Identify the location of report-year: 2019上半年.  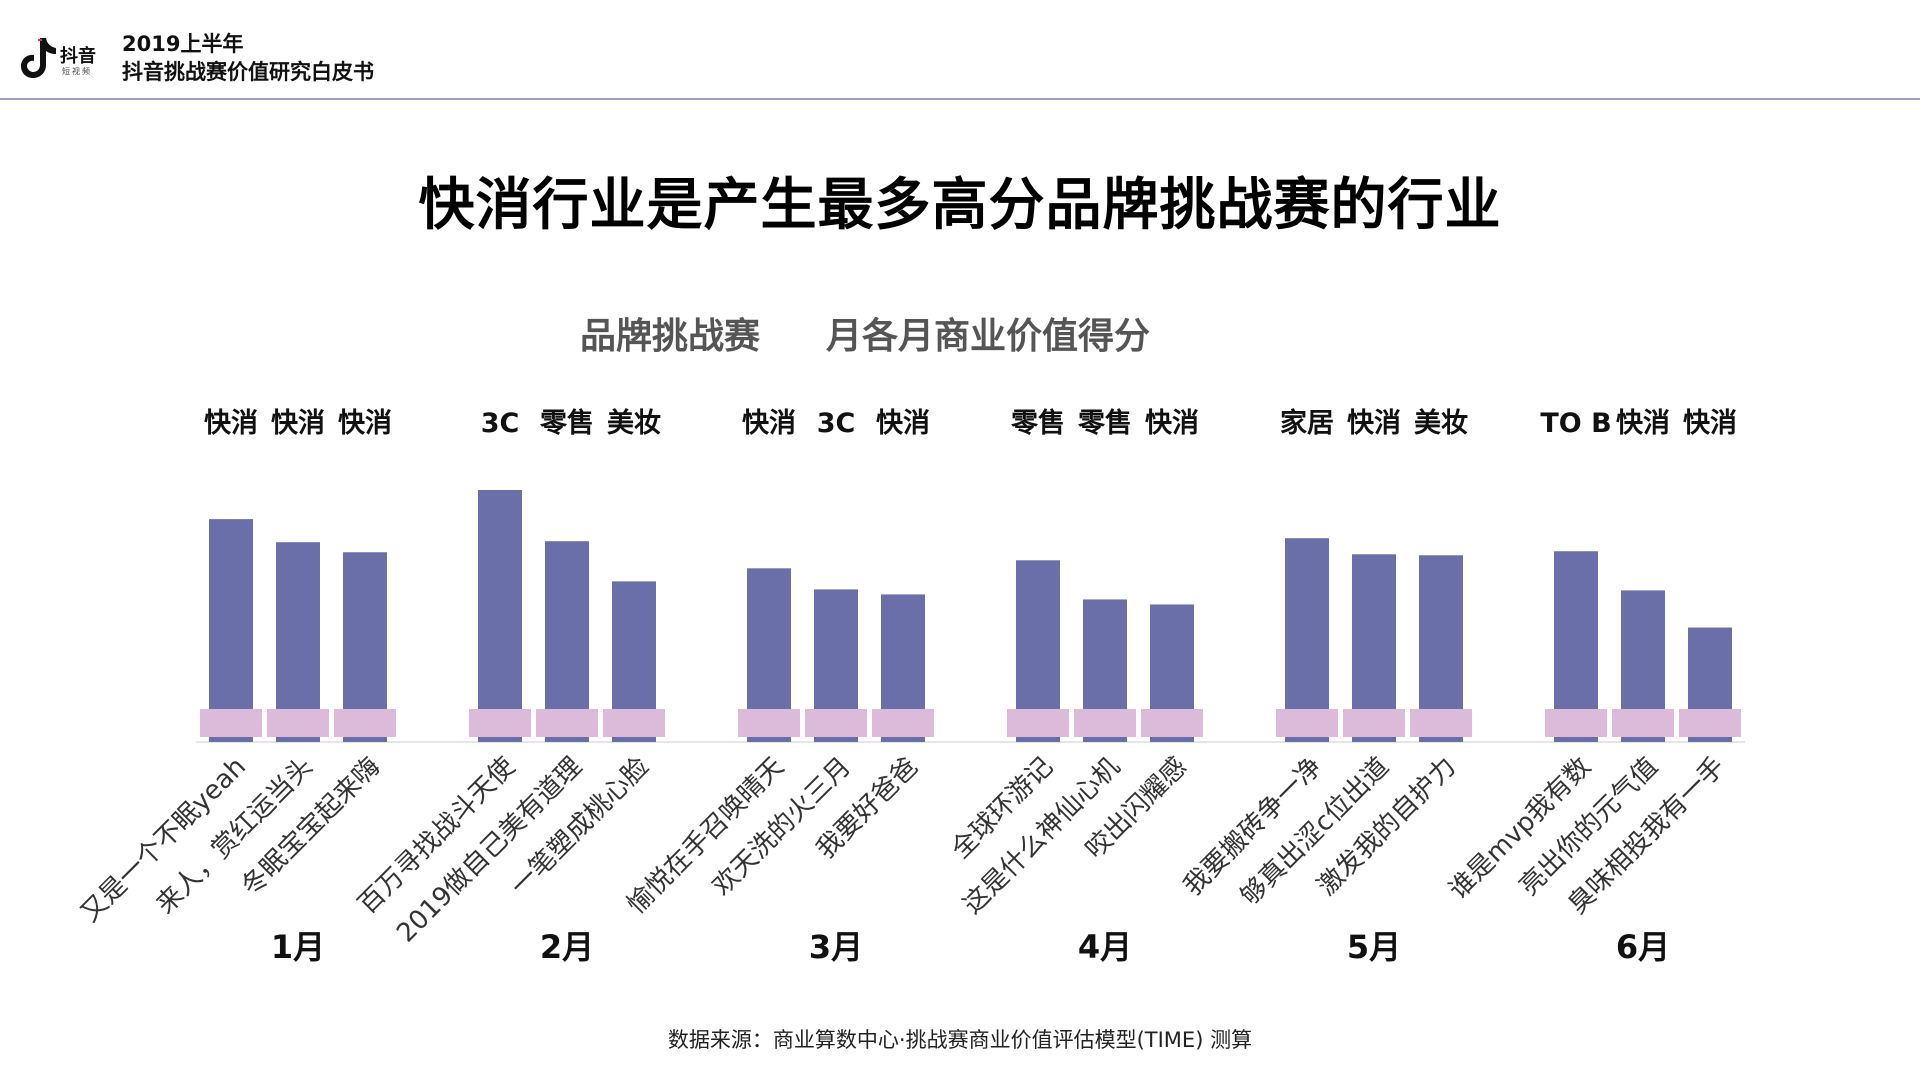
(183, 44).